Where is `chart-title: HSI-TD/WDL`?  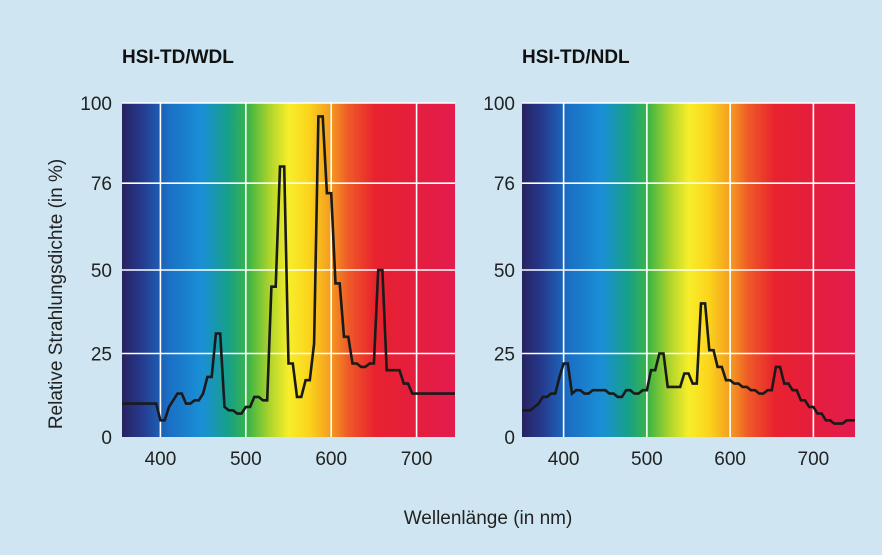 chart-title: HSI-TD/WDL is located at coordinates (178, 57).